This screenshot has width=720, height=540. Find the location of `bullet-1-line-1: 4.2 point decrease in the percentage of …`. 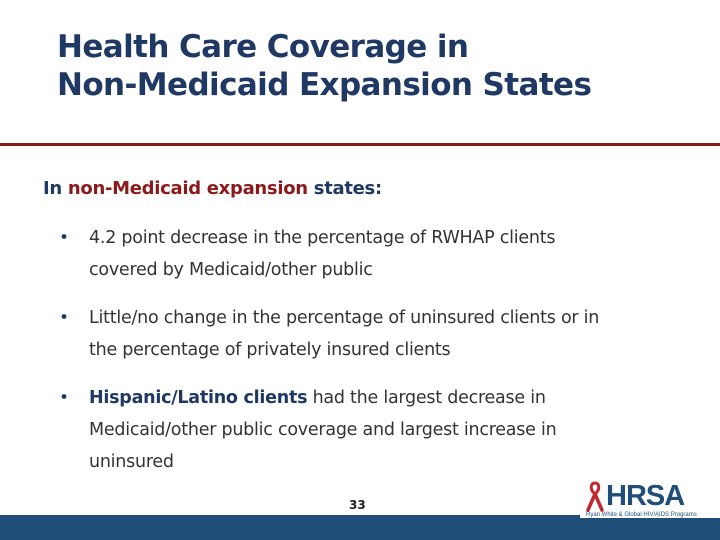

bullet-1-line-1: 4.2 point decrease in the percentage of … is located at coordinates (322, 238).